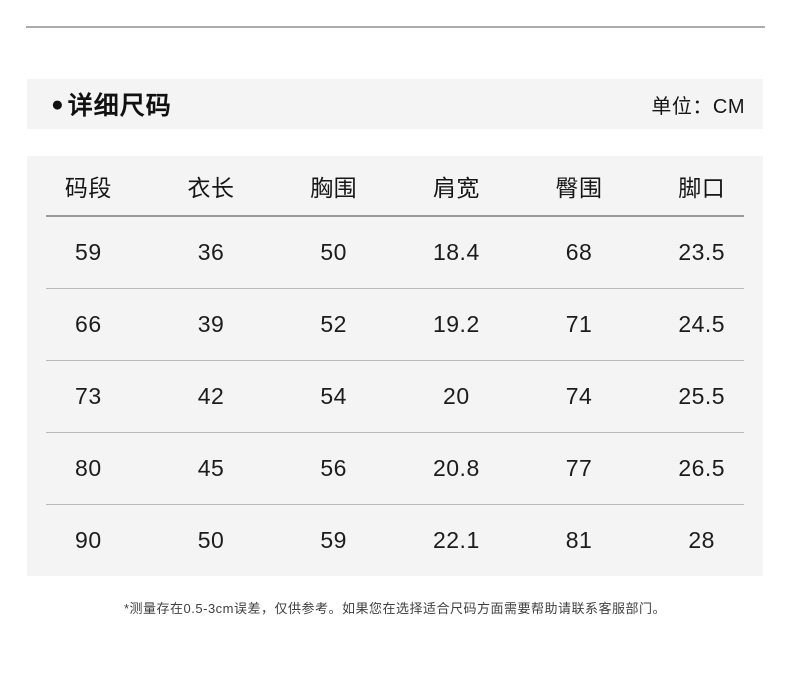 This screenshot has height=697, width=790. I want to click on cell-hip: 77, so click(579, 468).